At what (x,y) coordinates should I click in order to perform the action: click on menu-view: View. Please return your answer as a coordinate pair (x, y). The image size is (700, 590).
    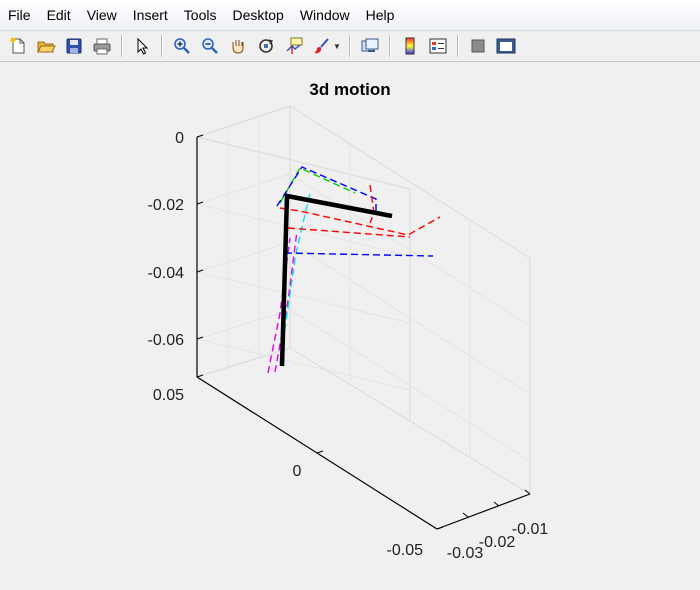
    Looking at the image, I should click on (101, 15).